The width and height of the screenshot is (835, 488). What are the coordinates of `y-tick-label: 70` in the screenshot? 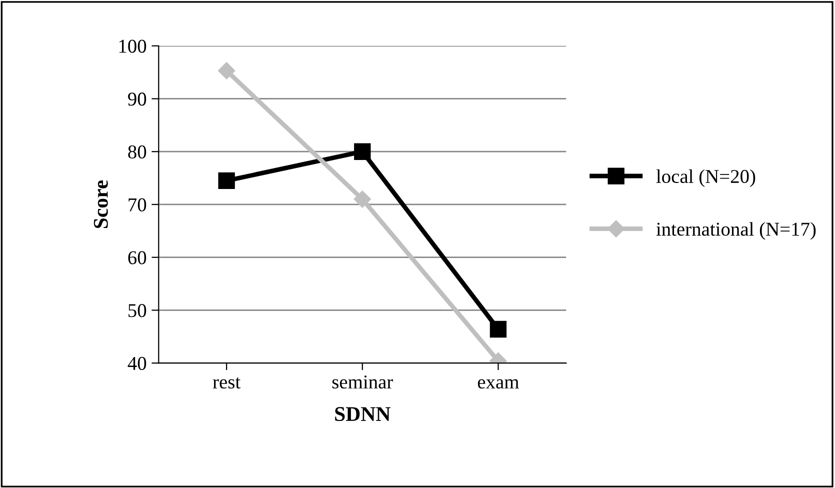 It's located at (137, 205).